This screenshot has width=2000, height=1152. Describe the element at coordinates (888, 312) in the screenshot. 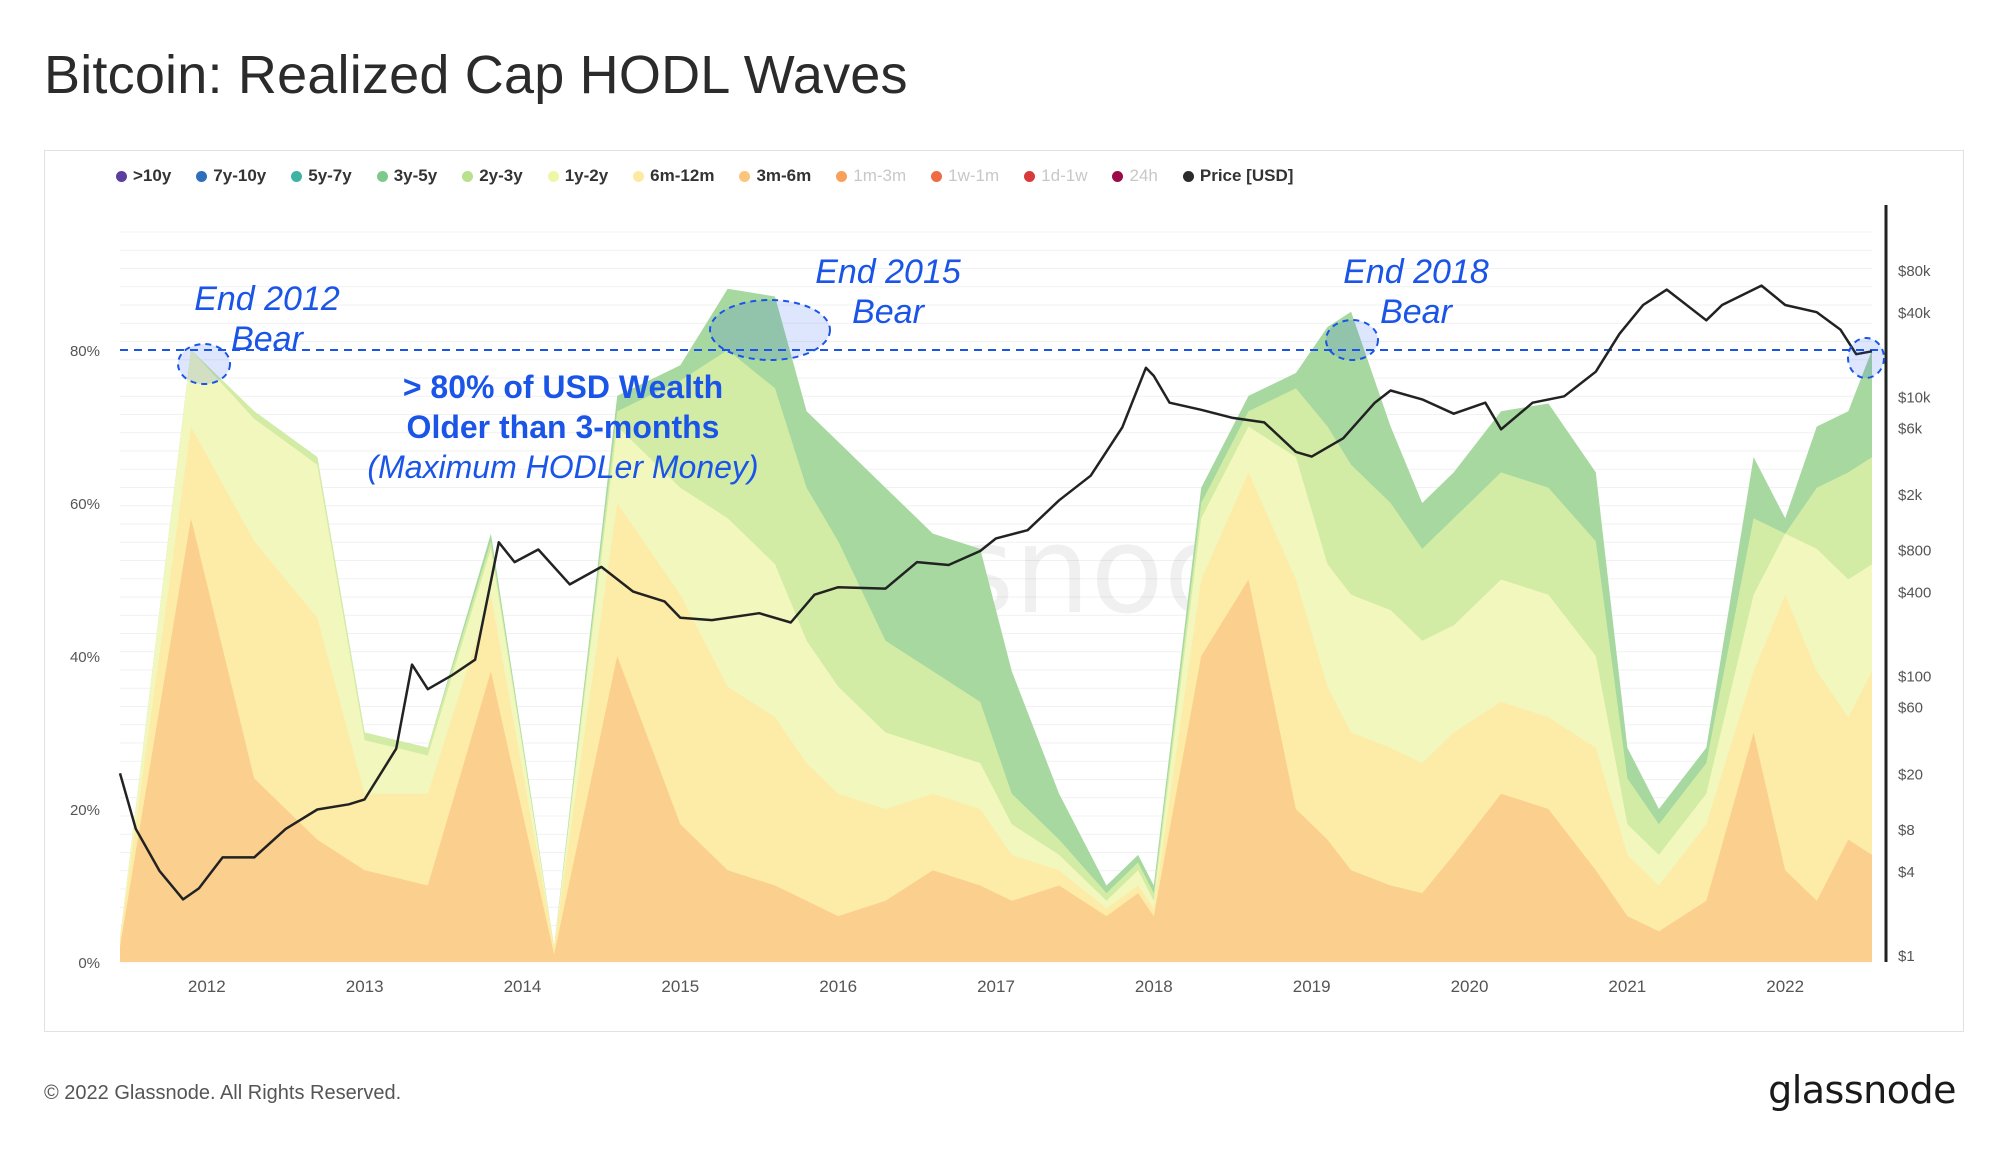

I see `annotation-2015-line2: Bear` at that location.